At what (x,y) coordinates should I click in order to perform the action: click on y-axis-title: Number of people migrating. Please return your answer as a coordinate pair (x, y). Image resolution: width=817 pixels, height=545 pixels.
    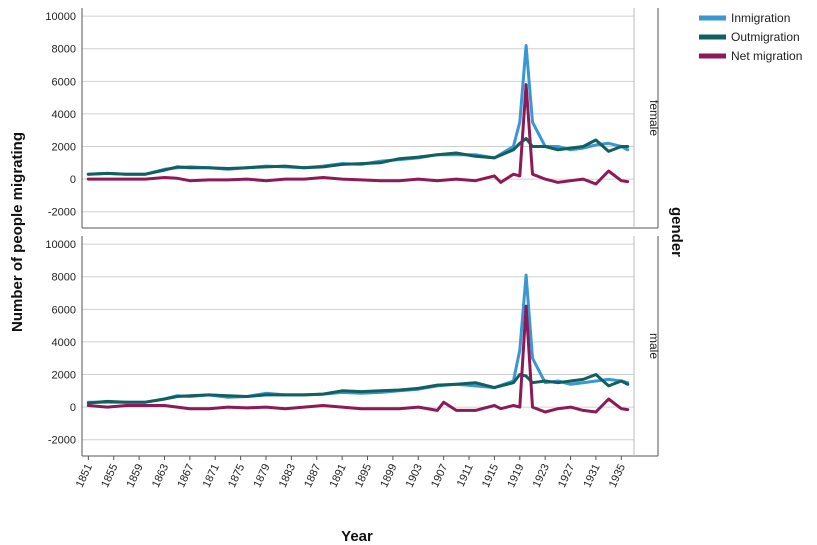
    Looking at the image, I should click on (17, 232).